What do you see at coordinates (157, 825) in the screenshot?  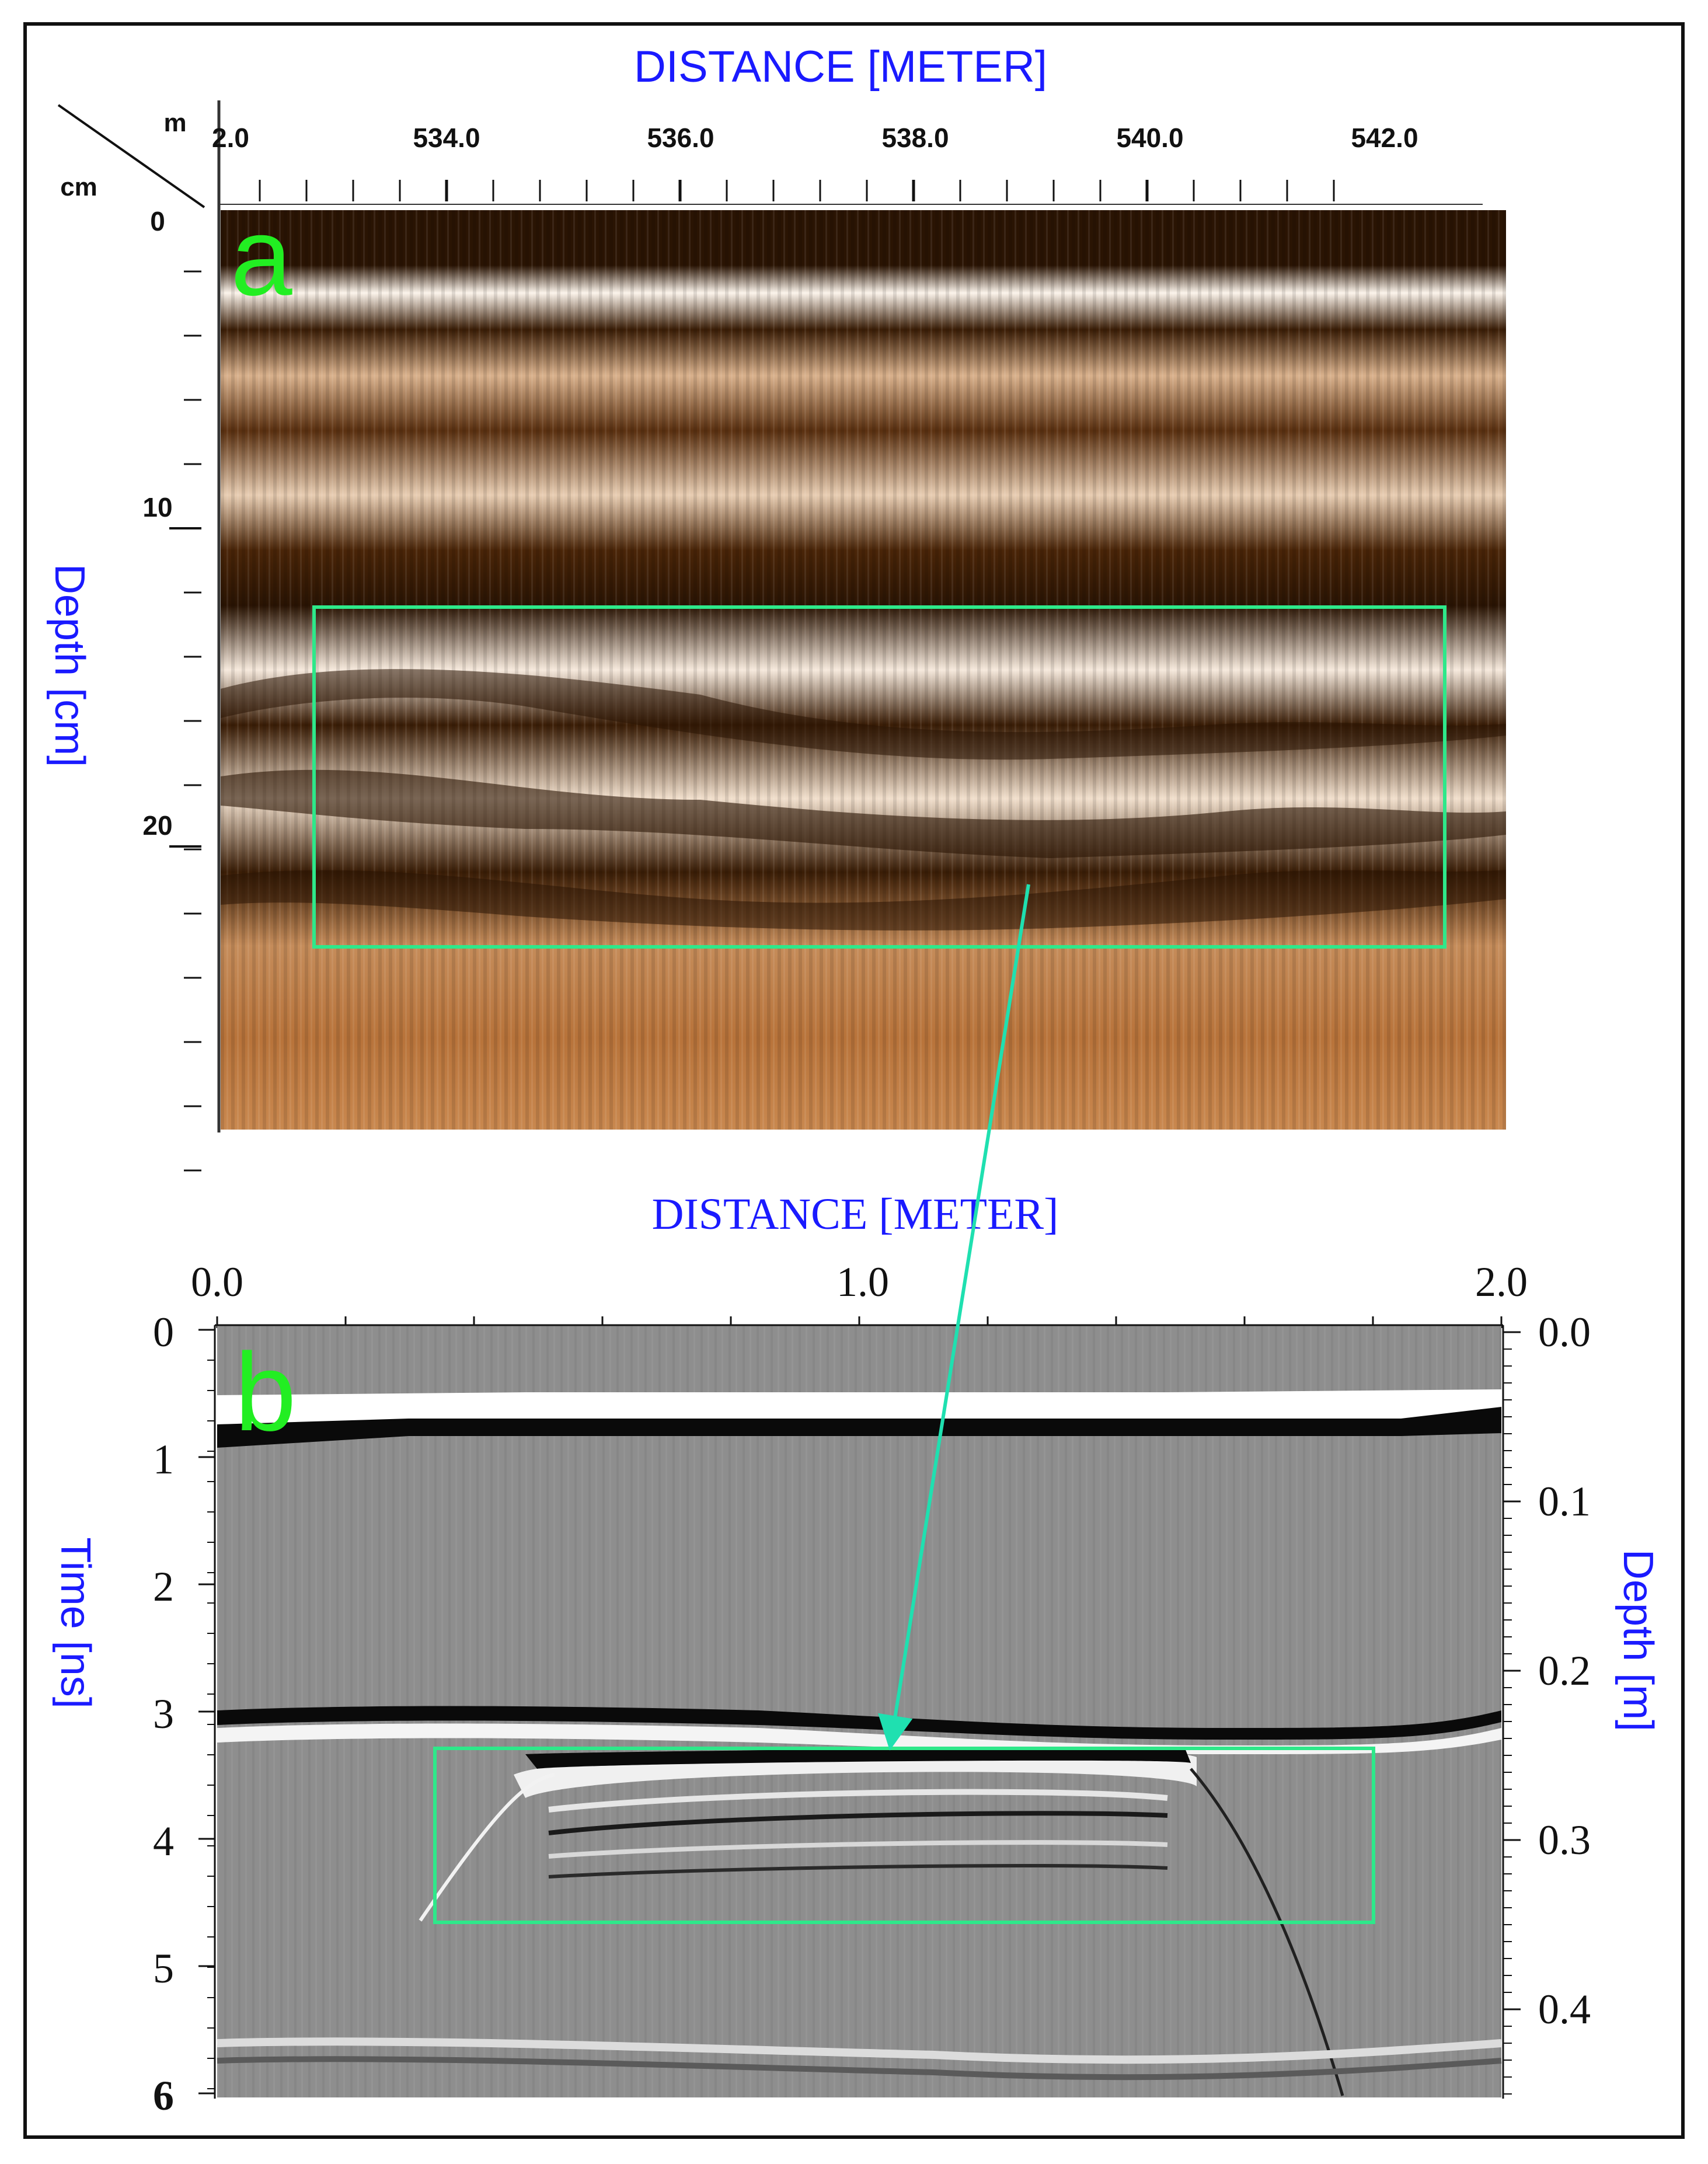 I see `panel-a-y-tick-label: 20` at bounding box center [157, 825].